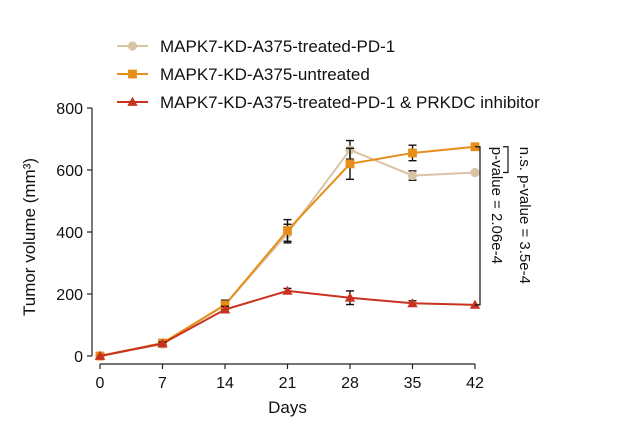  What do you see at coordinates (524, 215) in the screenshot?
I see `significance-label: n.s. p-value = 3.5e-4` at bounding box center [524, 215].